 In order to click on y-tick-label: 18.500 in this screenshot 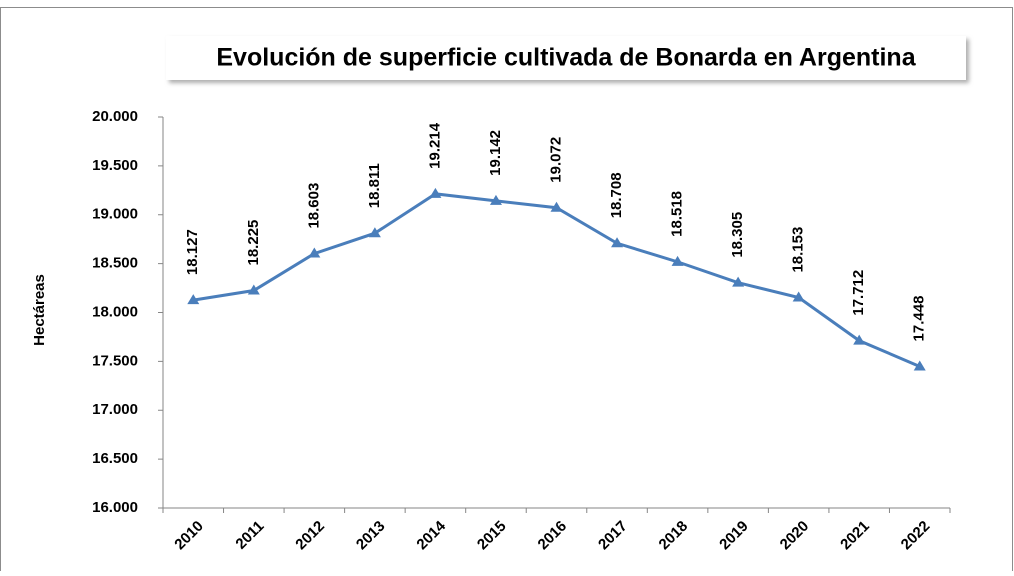, I will do `click(115, 263)`.